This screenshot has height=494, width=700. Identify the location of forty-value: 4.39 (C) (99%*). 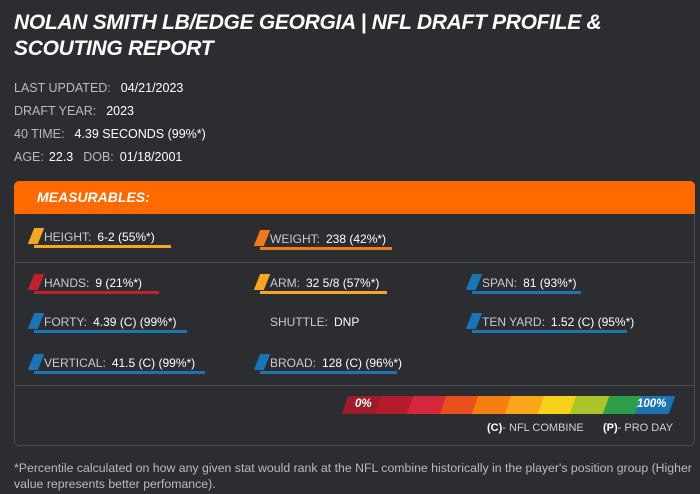
(135, 322).